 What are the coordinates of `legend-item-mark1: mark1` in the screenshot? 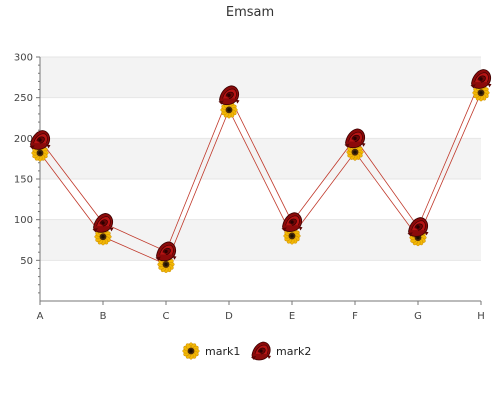 It's located at (211, 351).